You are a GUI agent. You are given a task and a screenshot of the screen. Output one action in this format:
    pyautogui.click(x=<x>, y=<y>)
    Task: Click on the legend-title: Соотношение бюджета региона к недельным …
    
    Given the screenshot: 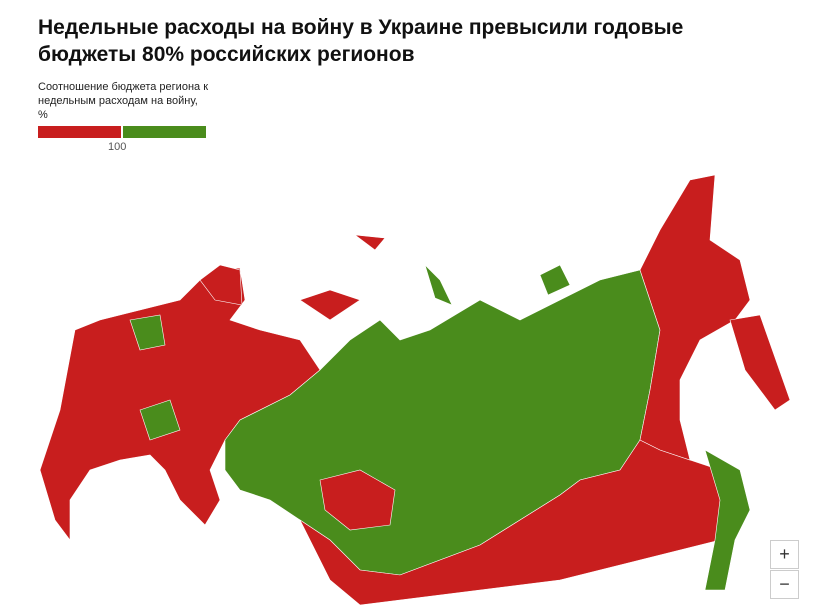 What is the action you would take?
    pyautogui.click(x=123, y=101)
    